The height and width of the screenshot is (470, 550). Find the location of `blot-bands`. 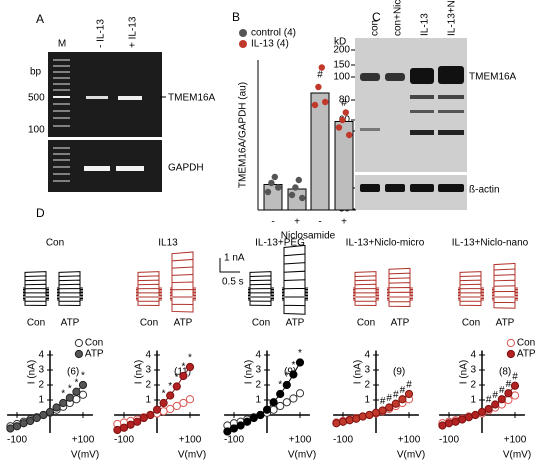

blot-bands is located at coordinates (412, 129).